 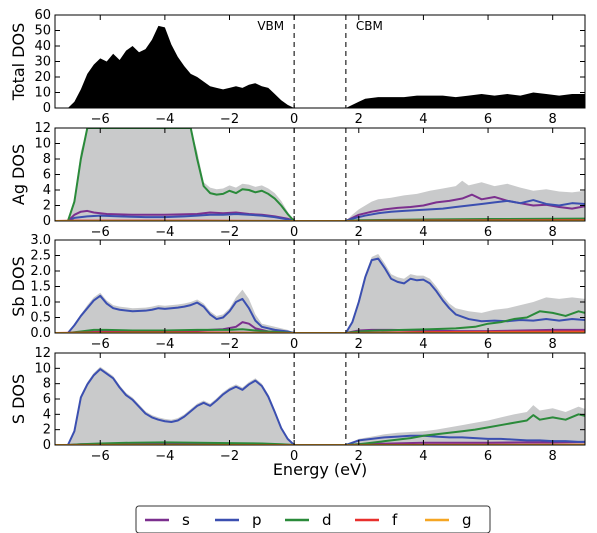 I want to click on y-tick-label: 40, so click(x=42, y=46).